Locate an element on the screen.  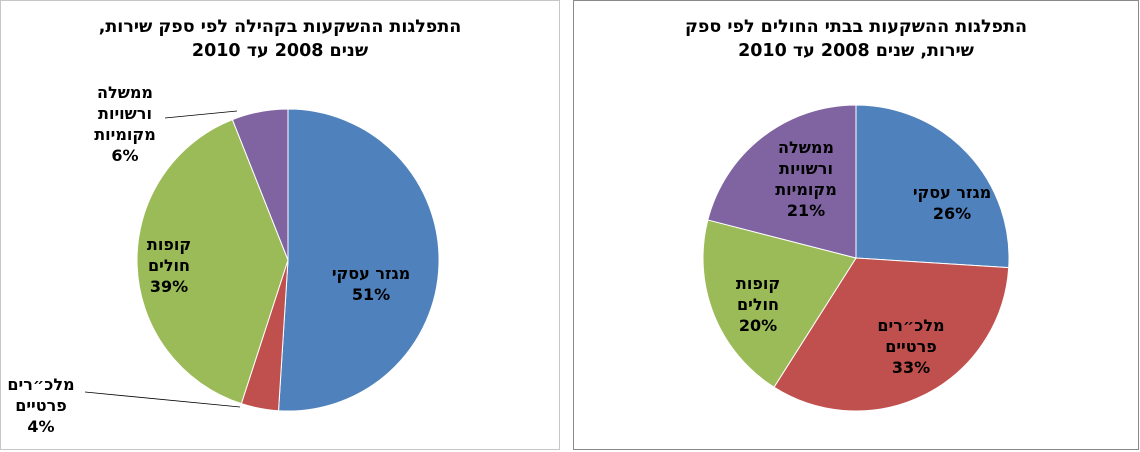
slice-label: ממשלה ורשויות מקומיות 6% is located at coordinates (125, 124).